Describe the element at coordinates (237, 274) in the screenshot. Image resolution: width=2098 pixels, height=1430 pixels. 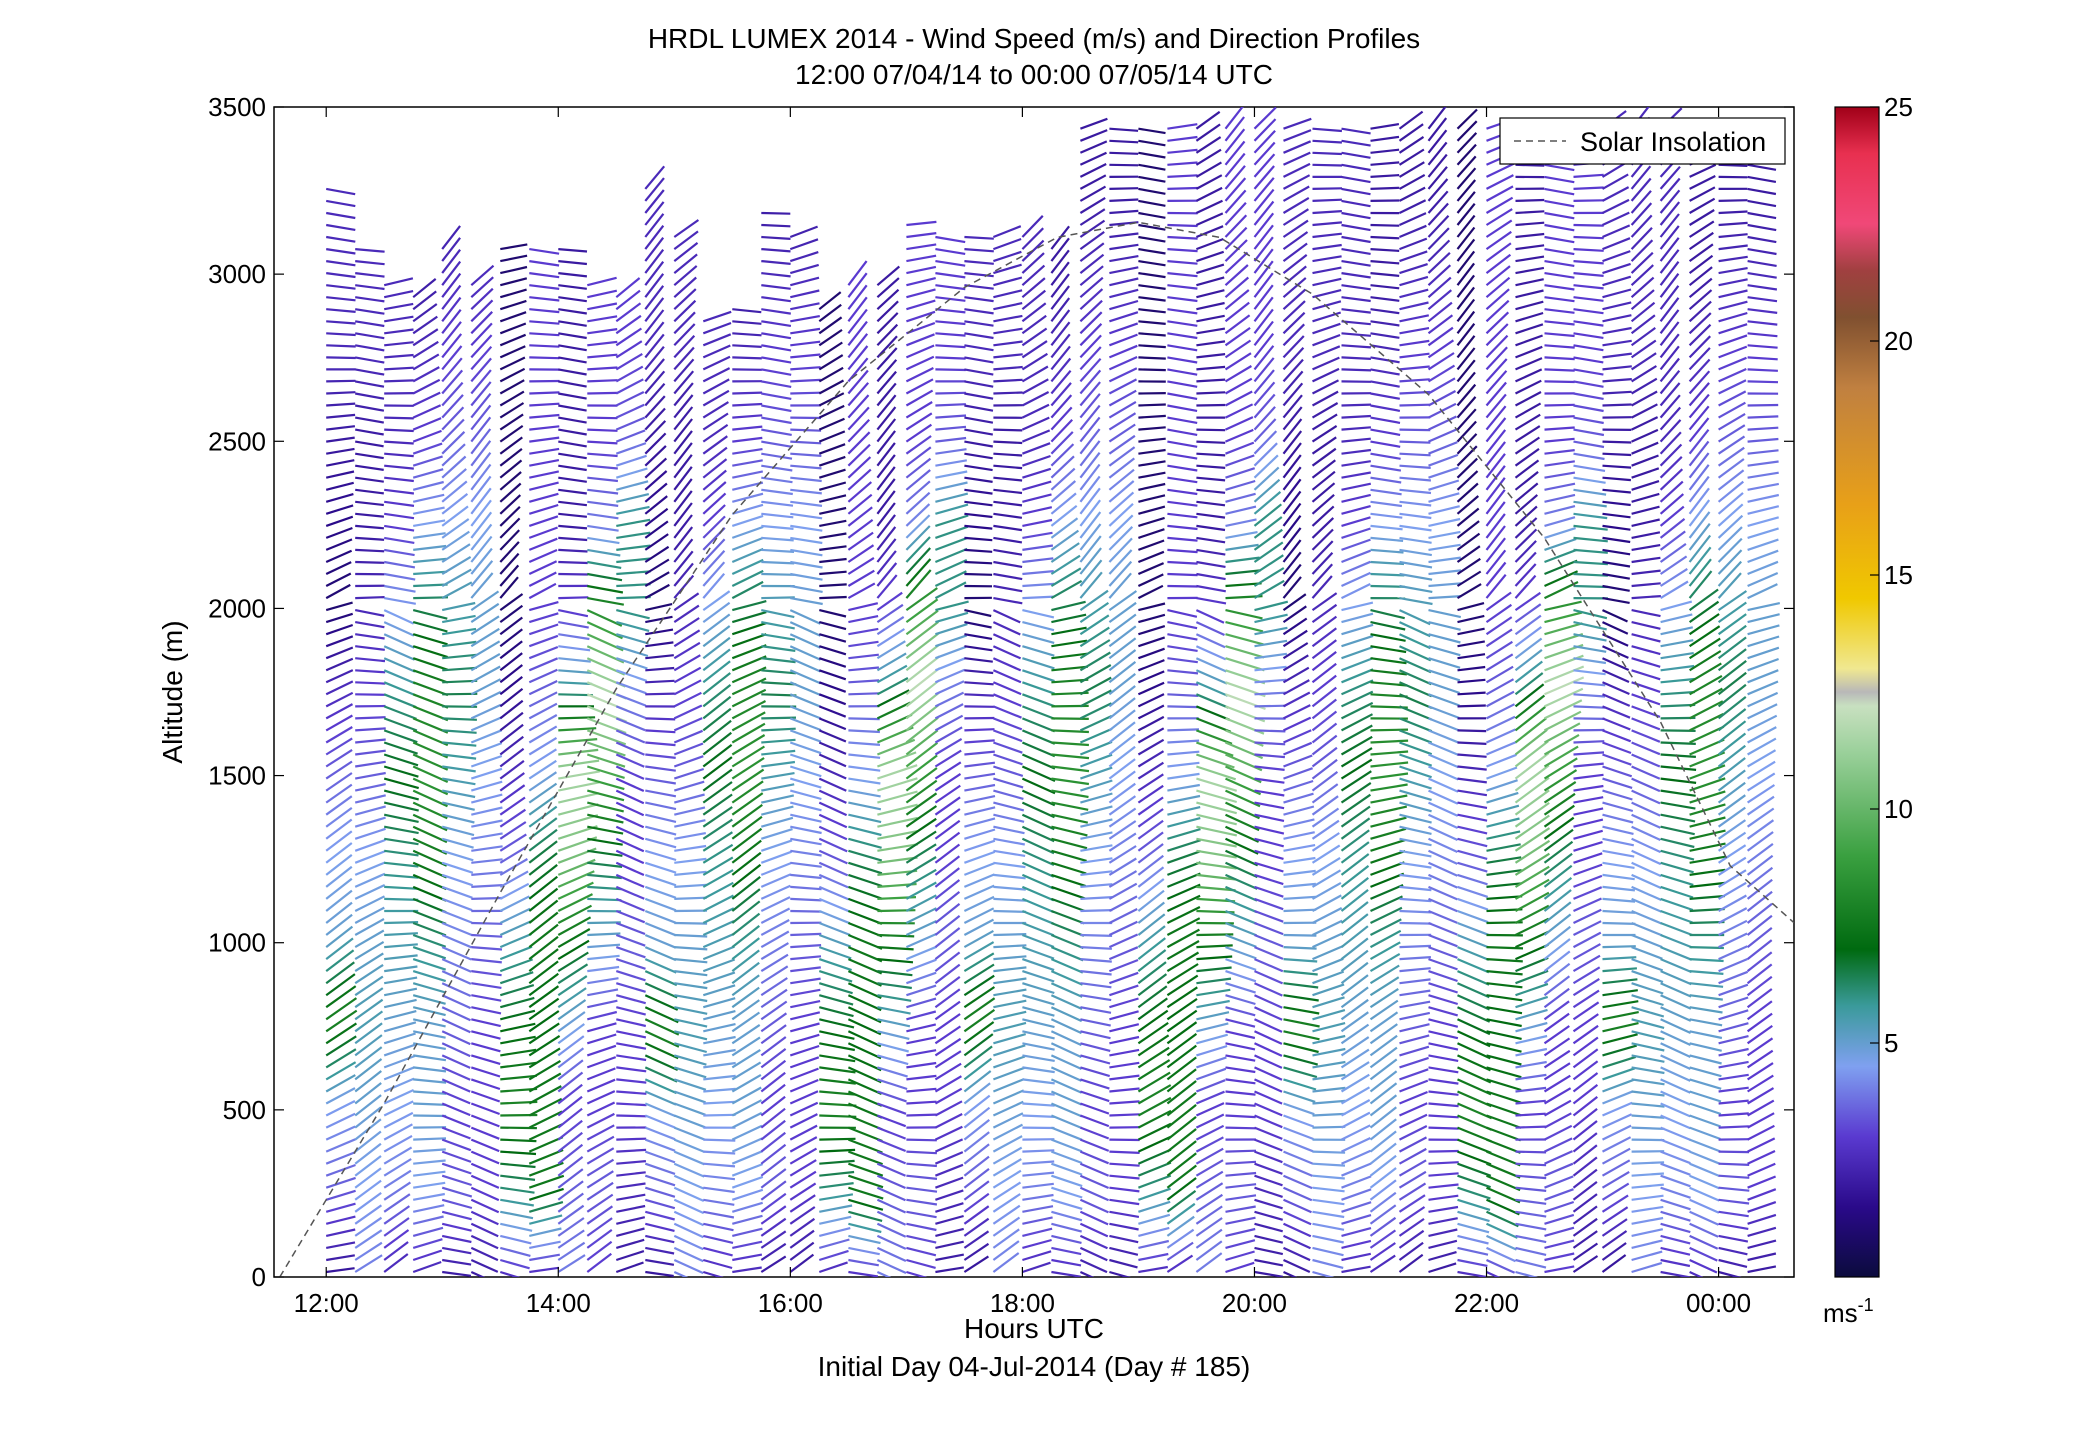
I see `y-tick-label: 3000` at that location.